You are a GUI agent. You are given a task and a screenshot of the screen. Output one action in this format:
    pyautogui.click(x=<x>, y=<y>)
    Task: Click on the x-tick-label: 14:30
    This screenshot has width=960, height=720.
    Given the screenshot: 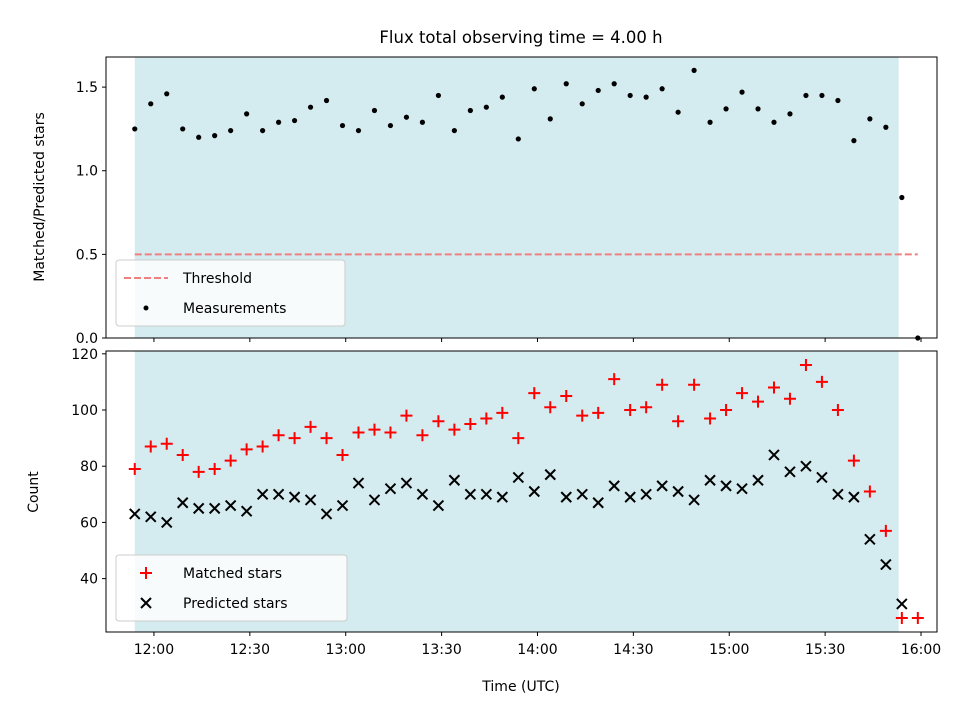 What is the action you would take?
    pyautogui.click(x=633, y=650)
    